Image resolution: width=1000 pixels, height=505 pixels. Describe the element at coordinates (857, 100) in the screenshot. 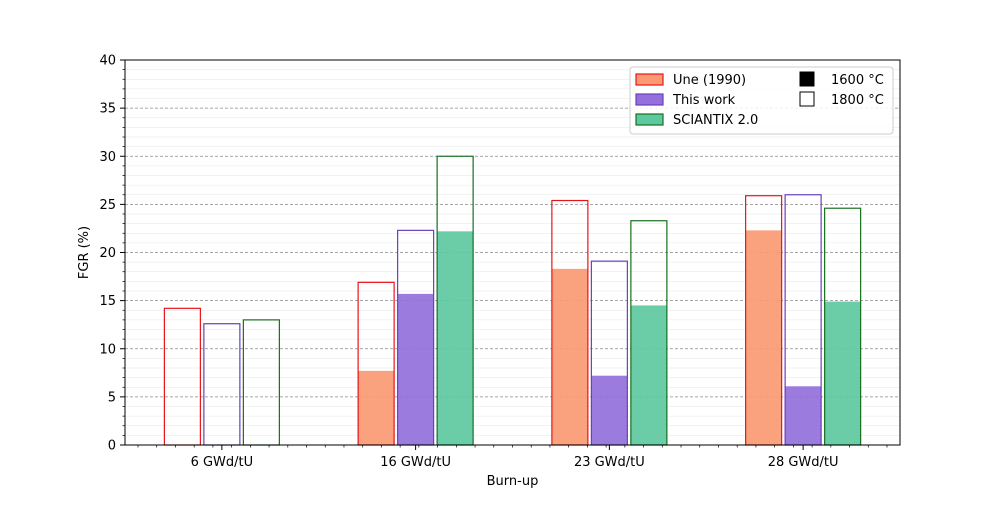

I see `legend-label-1800c: 1800 °C` at that location.